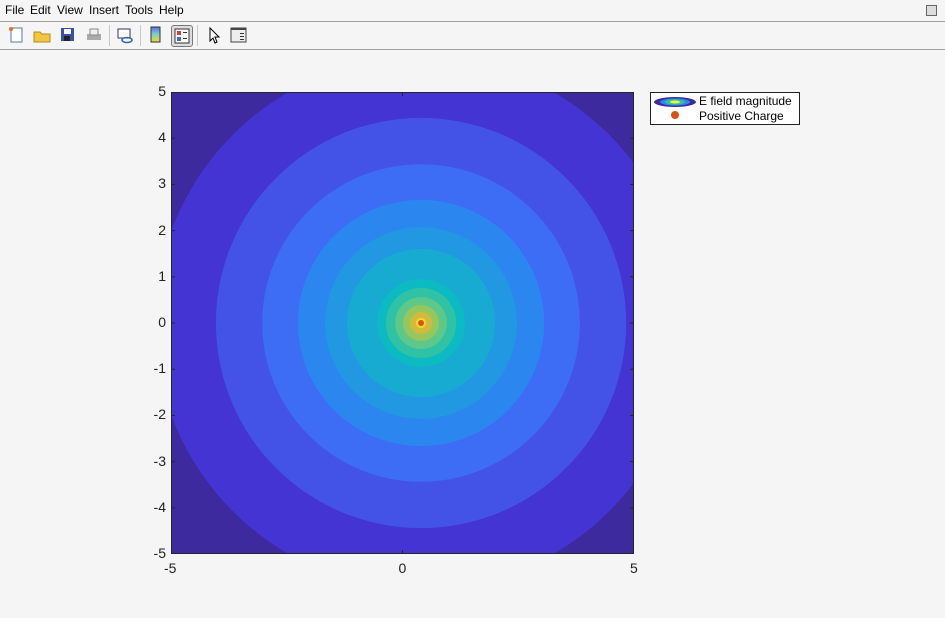 The width and height of the screenshot is (945, 618). What do you see at coordinates (40, 10) in the screenshot?
I see `menu-edit: Edit` at bounding box center [40, 10].